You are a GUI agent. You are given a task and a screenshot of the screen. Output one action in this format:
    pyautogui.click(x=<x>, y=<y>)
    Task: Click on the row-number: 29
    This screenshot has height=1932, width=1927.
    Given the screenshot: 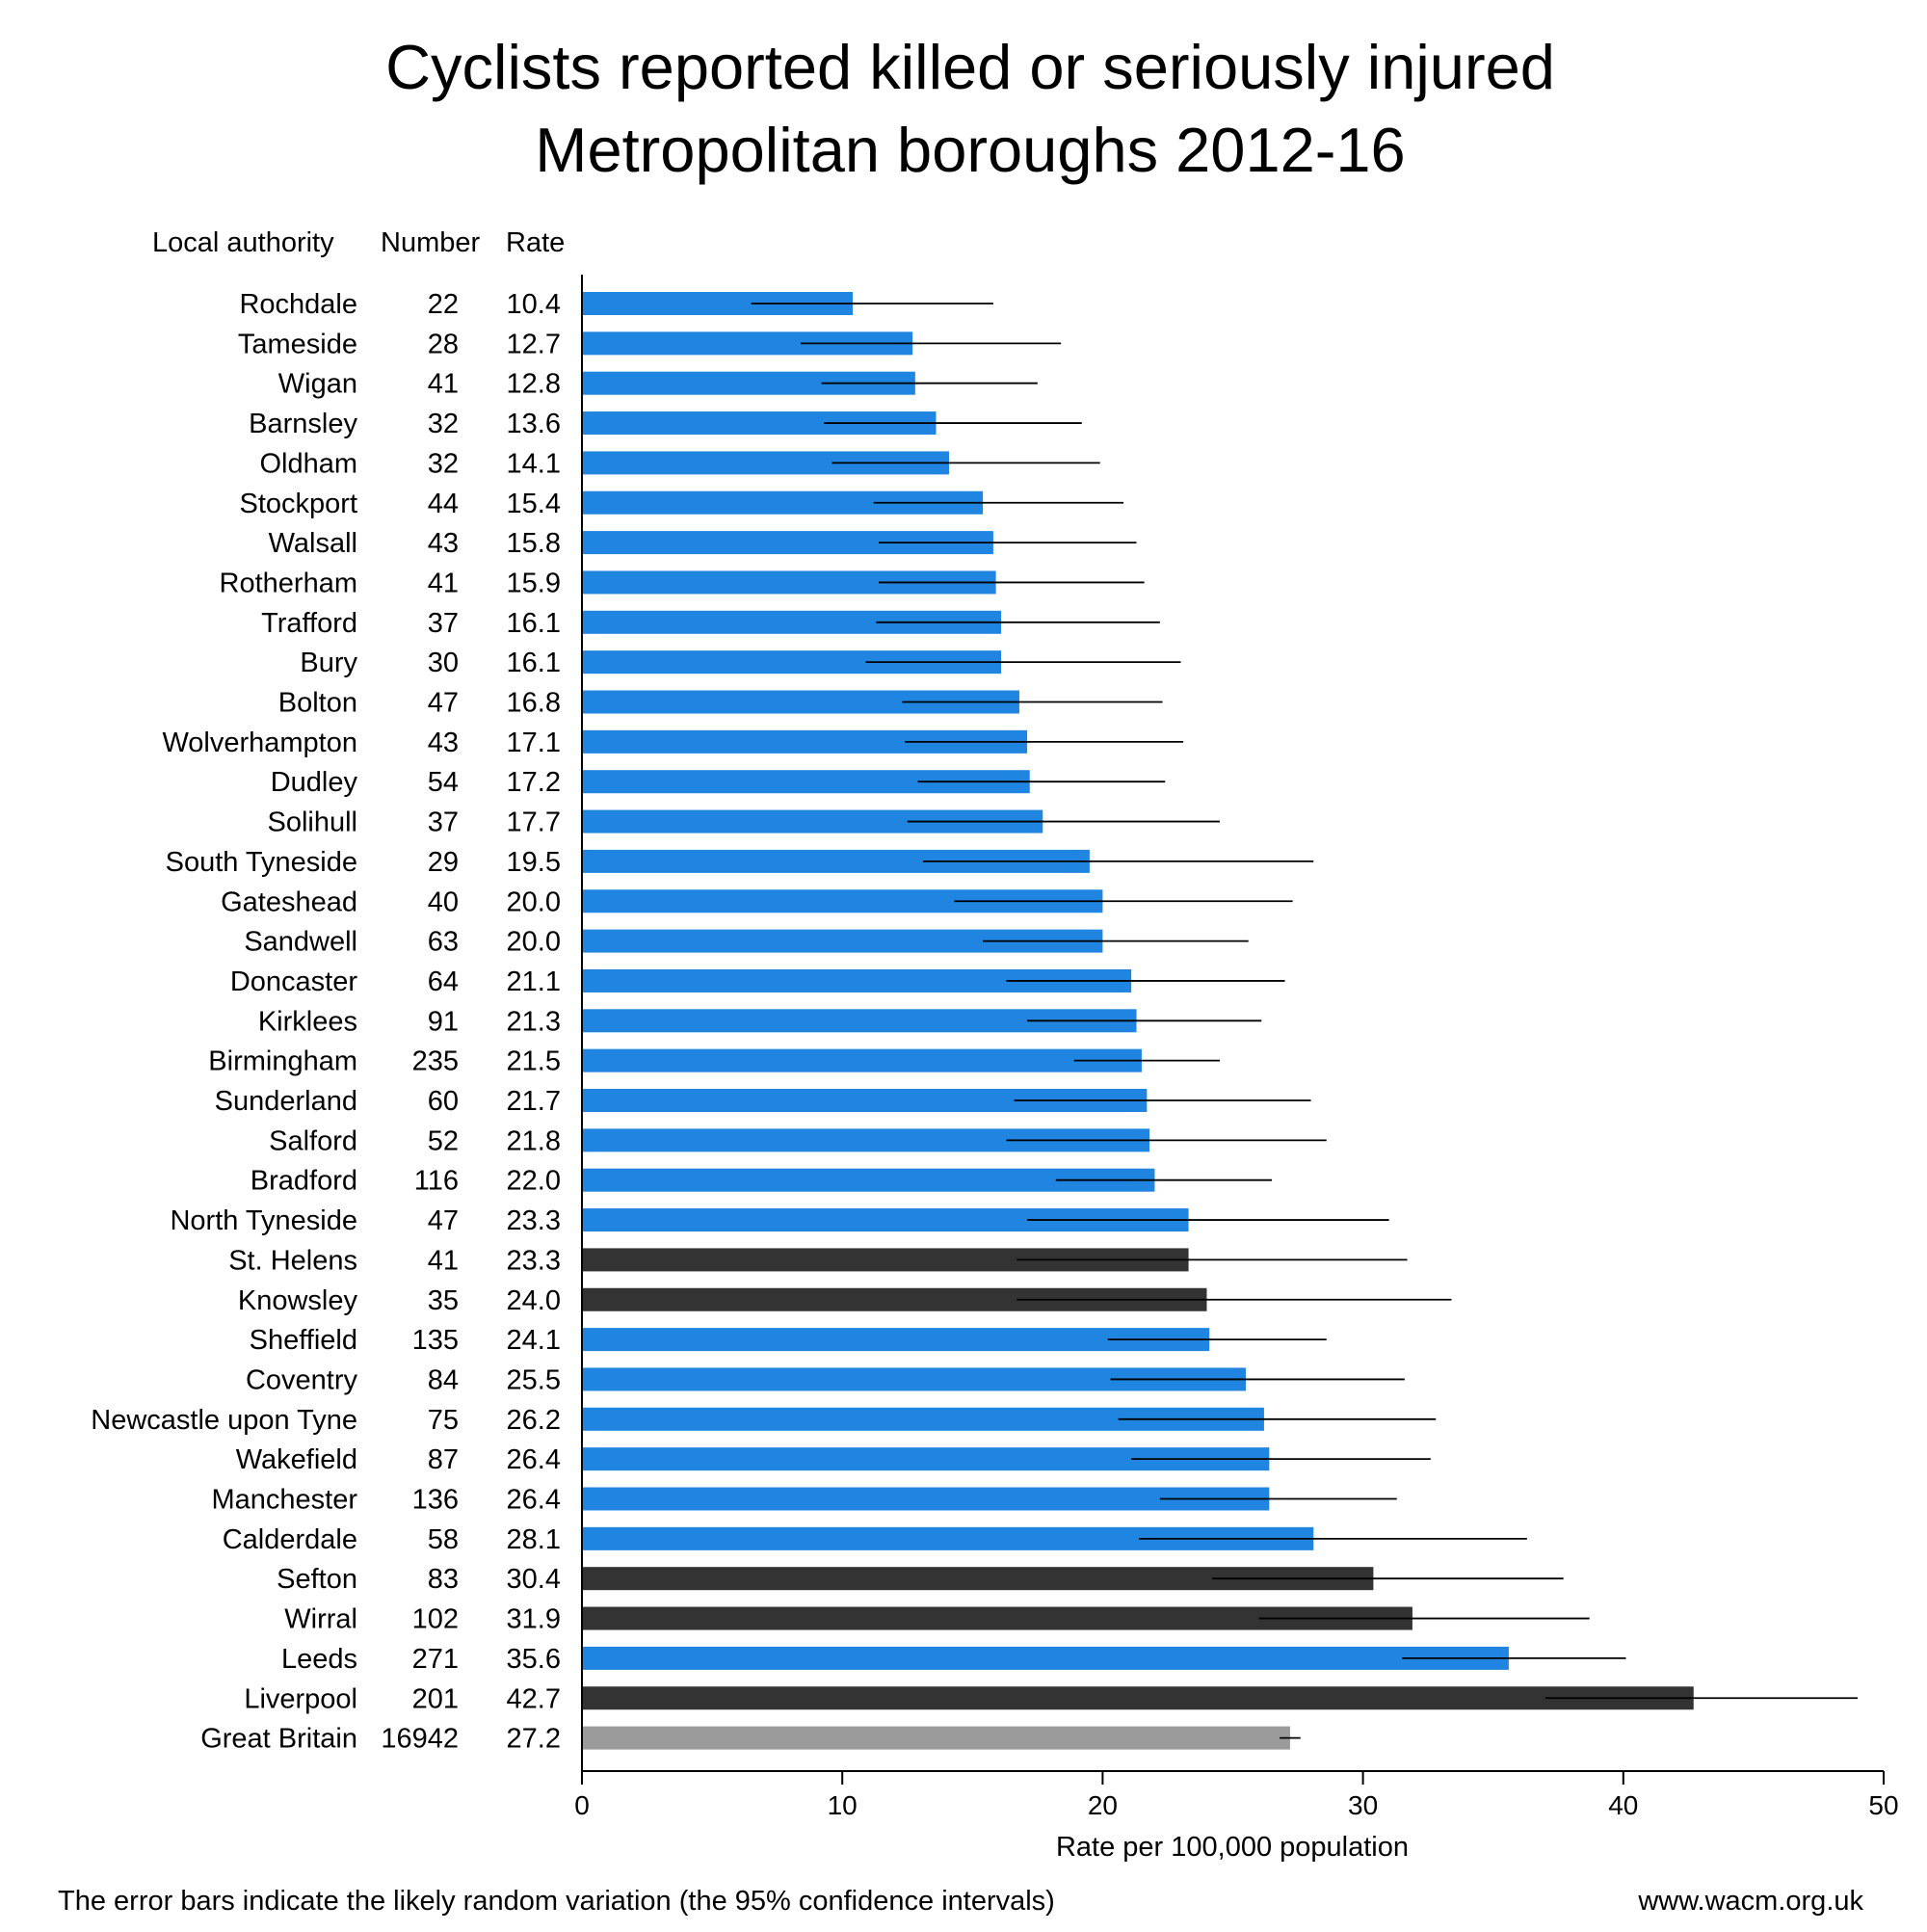 What is the action you would take?
    pyautogui.click(x=443, y=862)
    